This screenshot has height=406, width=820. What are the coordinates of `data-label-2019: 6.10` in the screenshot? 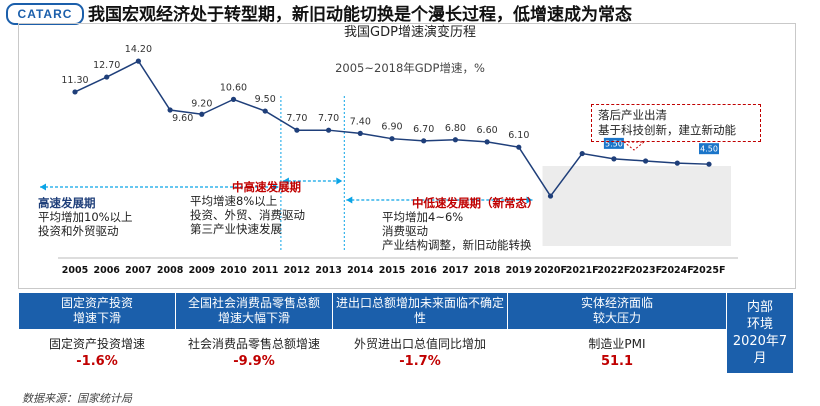 It's located at (518, 135).